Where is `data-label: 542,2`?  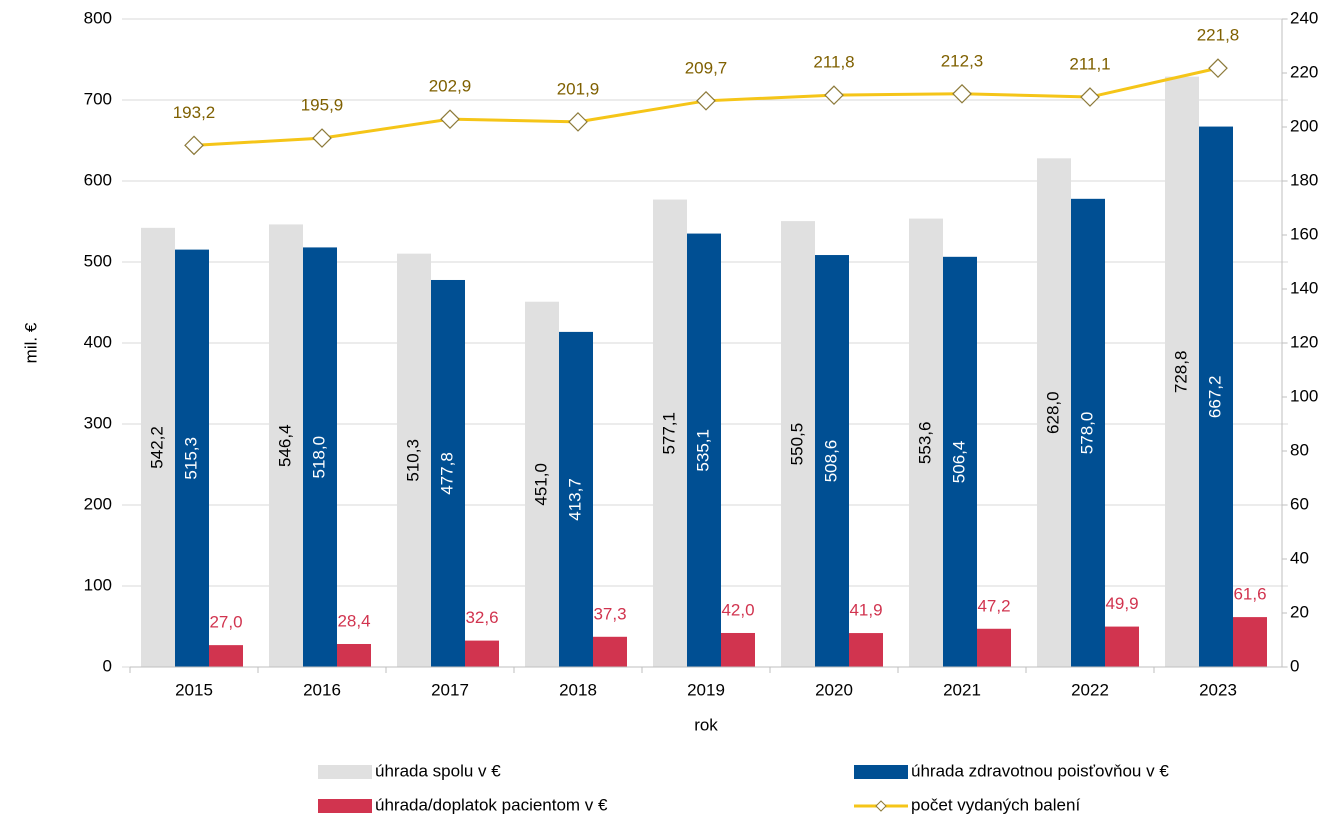 data-label: 542,2 is located at coordinates (156, 447).